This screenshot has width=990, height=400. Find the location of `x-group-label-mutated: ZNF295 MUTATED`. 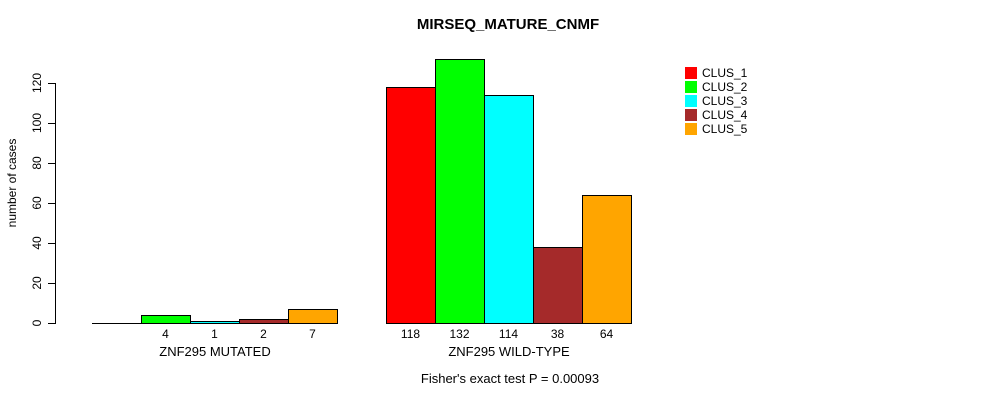

x-group-label-mutated: ZNF295 MUTATED is located at coordinates (215, 351).